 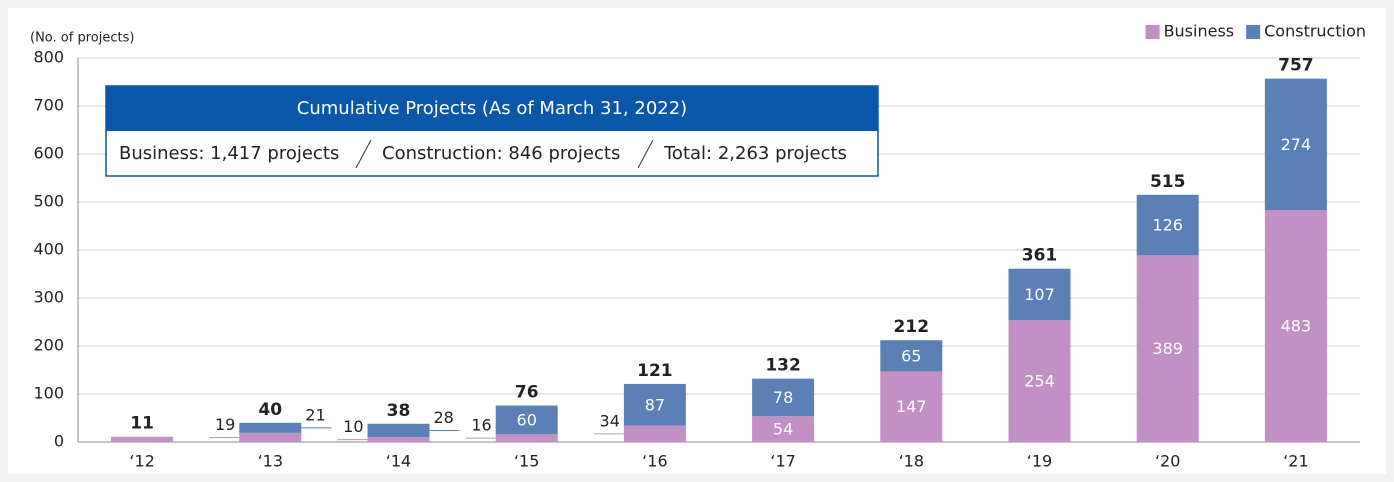 I want to click on value-label: 483, so click(x=1296, y=326).